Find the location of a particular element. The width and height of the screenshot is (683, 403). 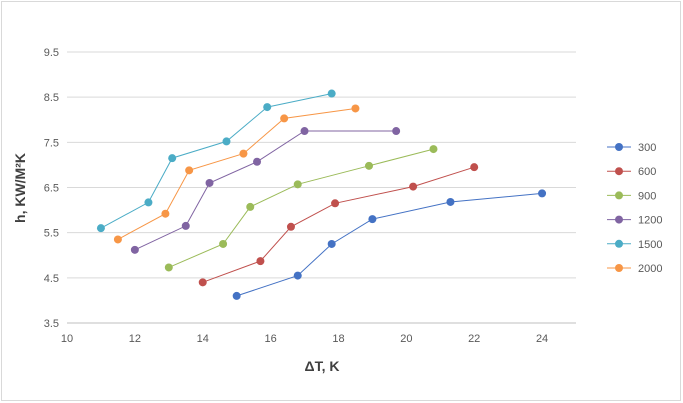

x-tick-label: 10 is located at coordinates (67, 339).